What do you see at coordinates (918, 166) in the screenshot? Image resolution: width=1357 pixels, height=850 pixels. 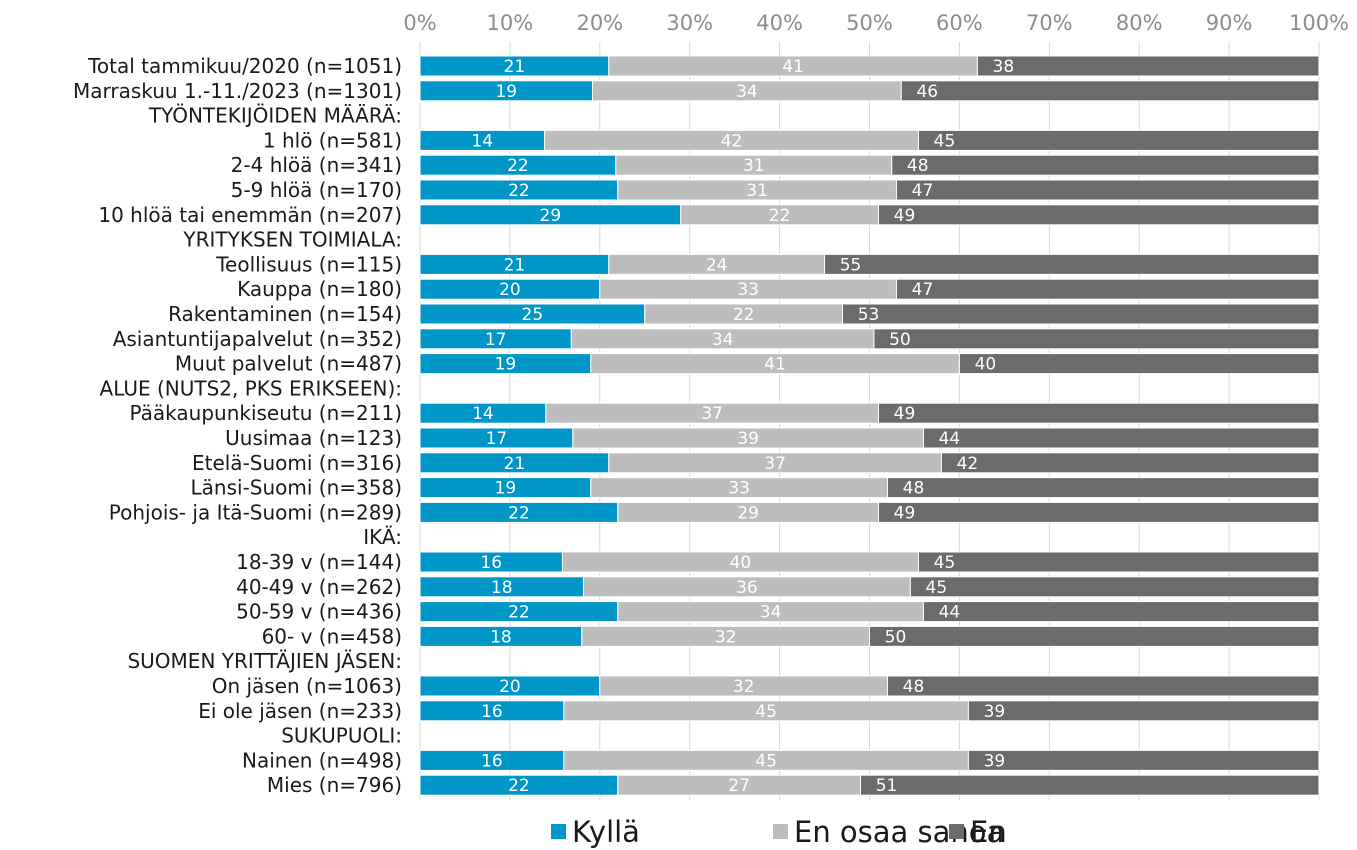 I see `data-label: 48` at bounding box center [918, 166].